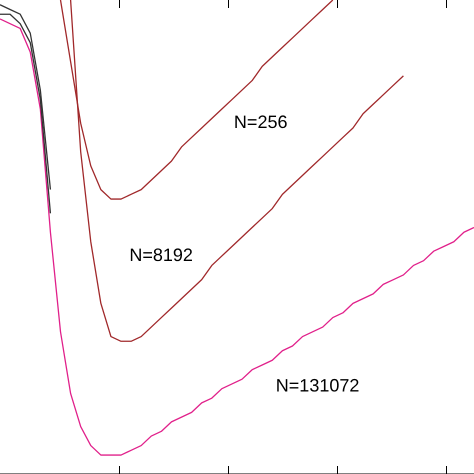 Image resolution: width=474 pixels, height=474 pixels. I want to click on annotation: N=8192, so click(161, 254).